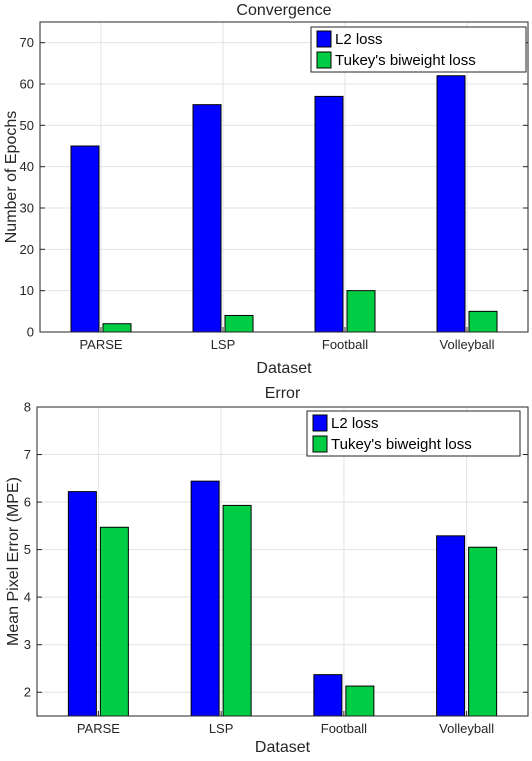  Describe the element at coordinates (30, 332) in the screenshot. I see `y-tick-label: 0` at that location.